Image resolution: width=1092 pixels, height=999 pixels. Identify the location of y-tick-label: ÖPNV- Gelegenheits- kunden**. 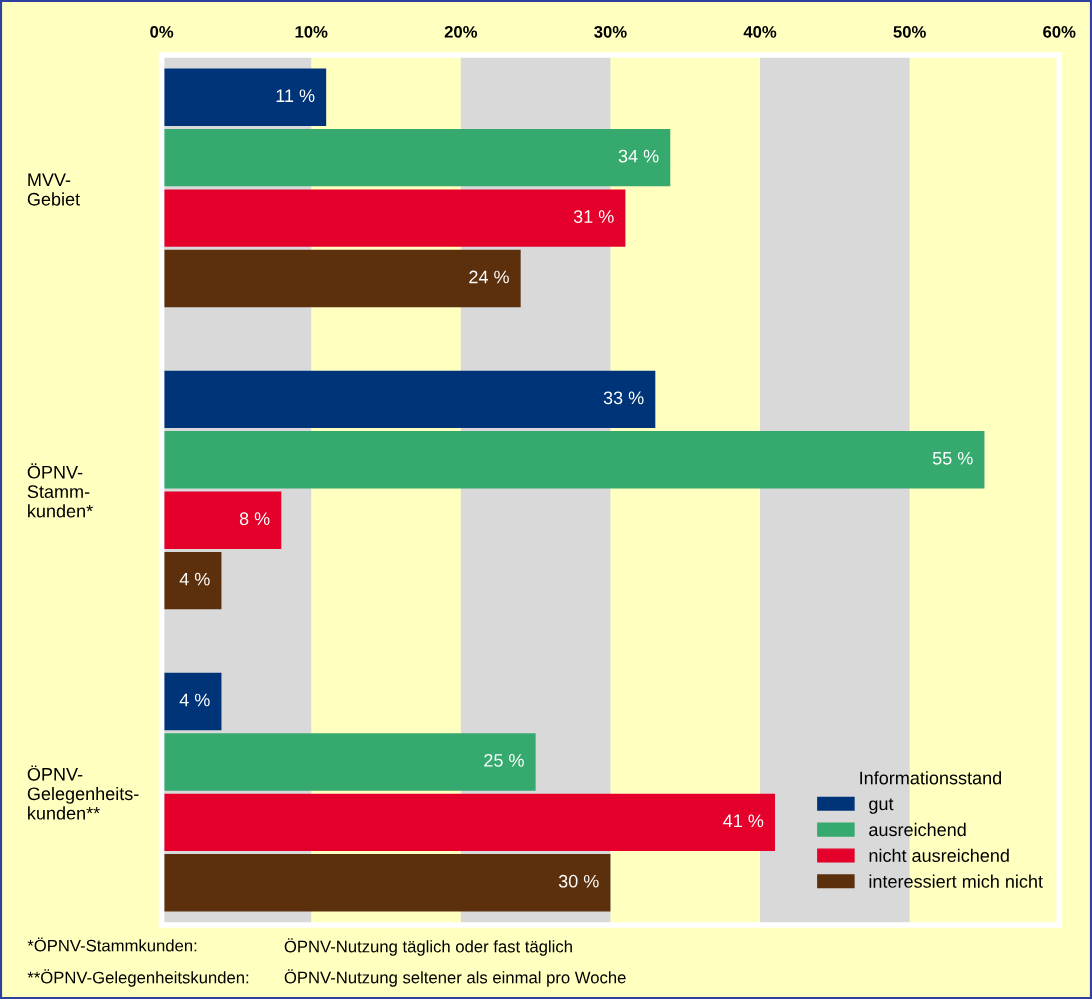
(83, 792).